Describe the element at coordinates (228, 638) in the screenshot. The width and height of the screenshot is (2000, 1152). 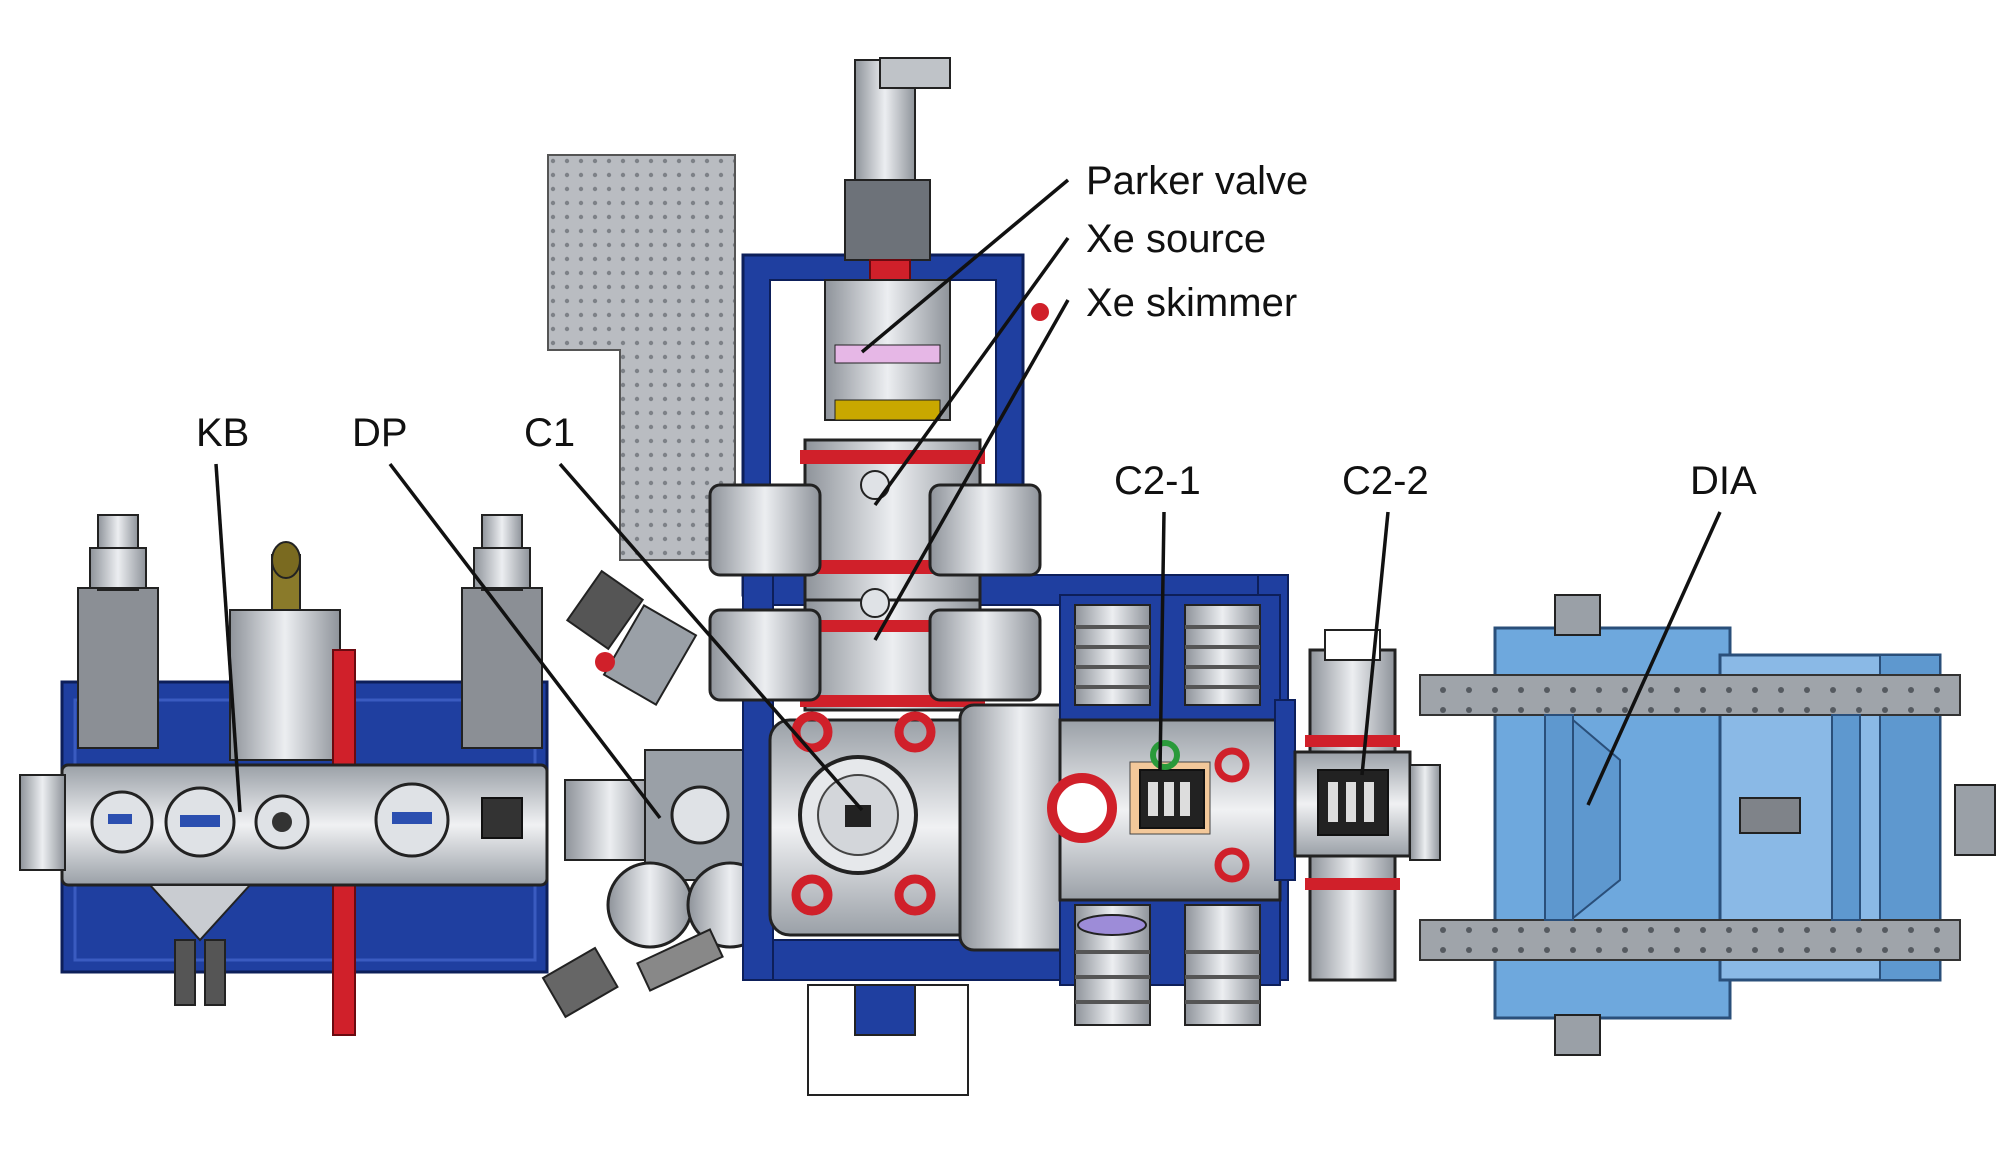
I see `leader-line-kb` at that location.